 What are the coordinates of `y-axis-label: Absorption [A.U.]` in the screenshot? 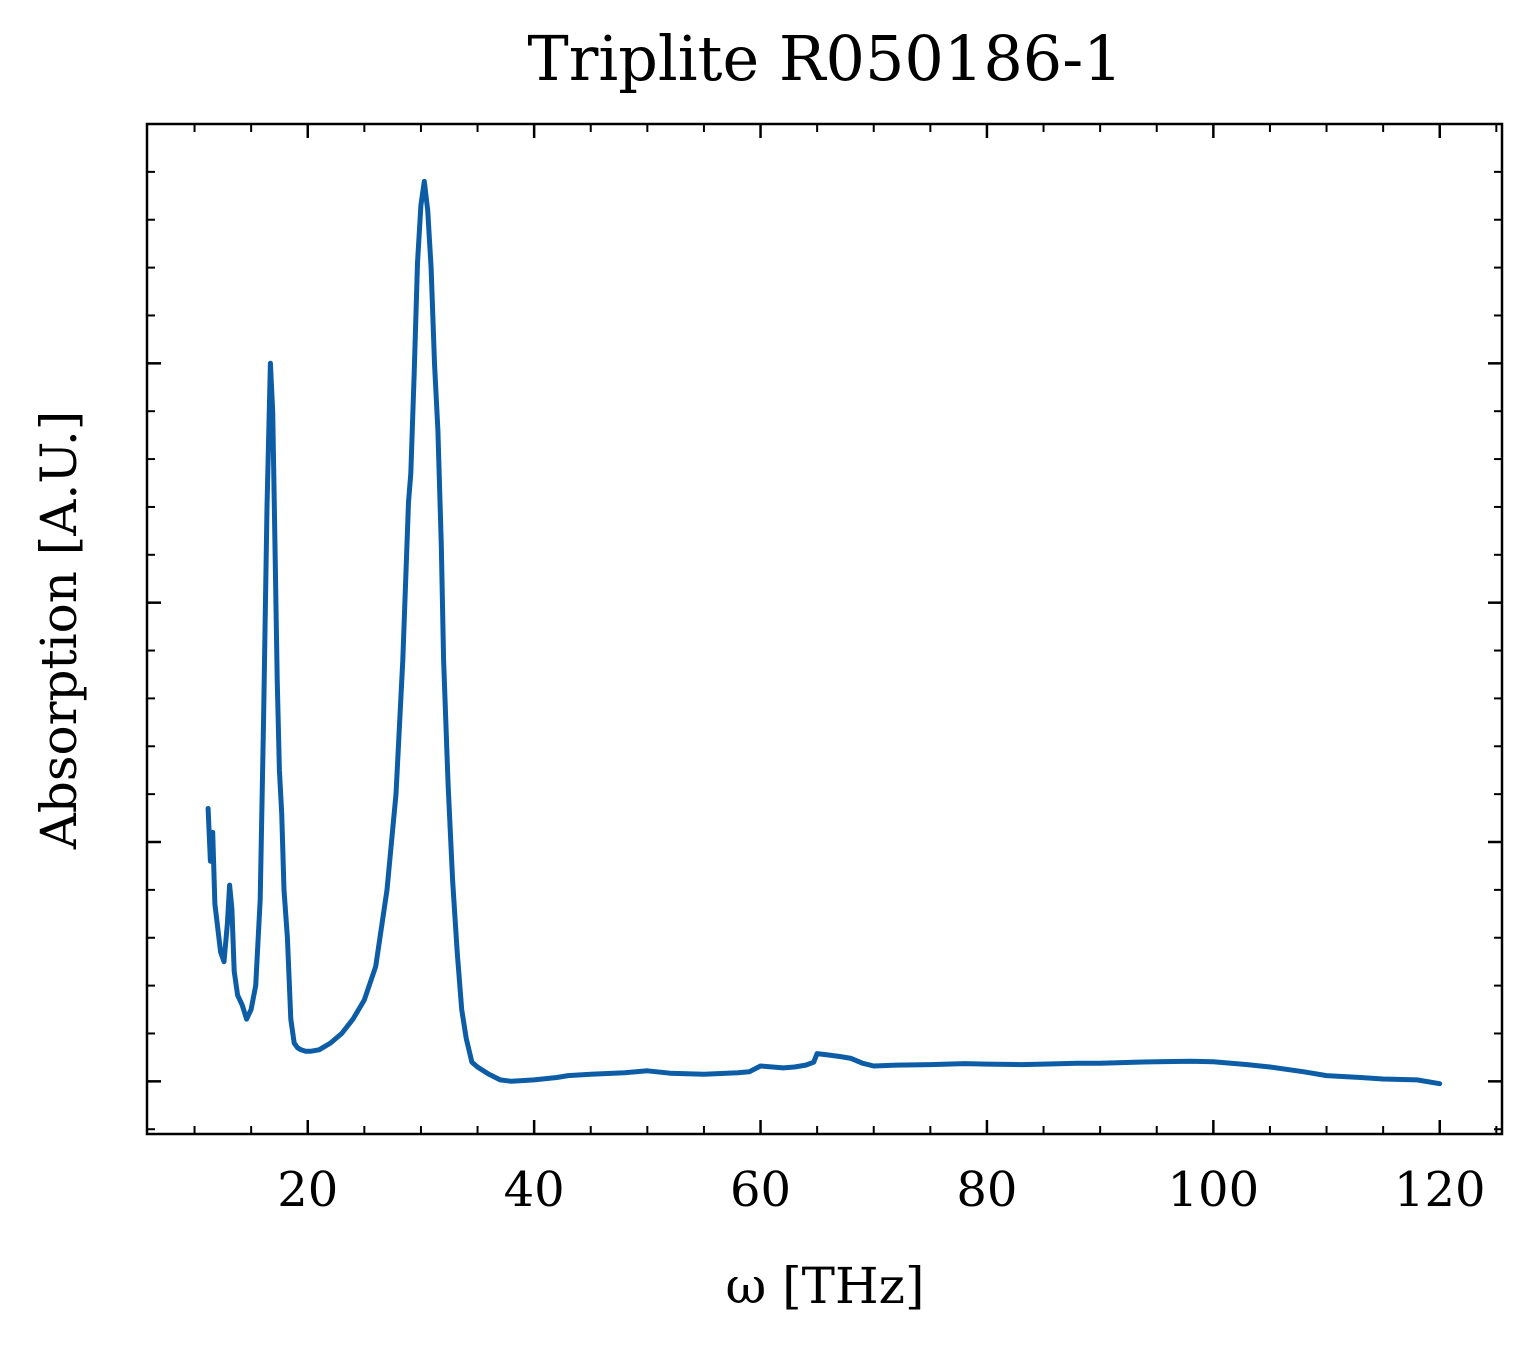 It's located at (59, 631).